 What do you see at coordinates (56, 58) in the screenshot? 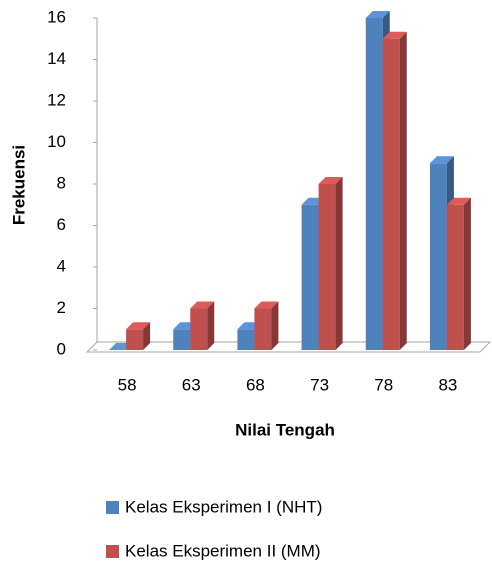
I see `y-tick-label: 14` at bounding box center [56, 58].